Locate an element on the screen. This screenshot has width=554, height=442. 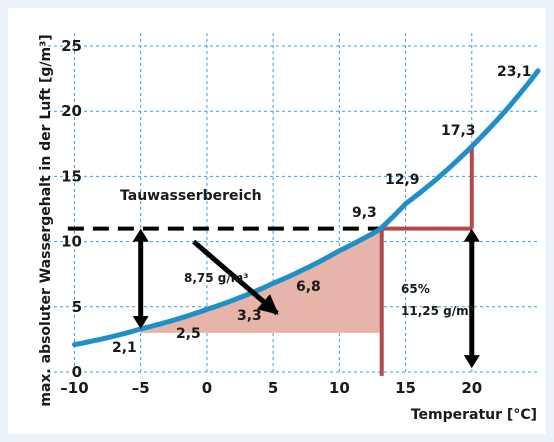
data-point-label: 12,9 is located at coordinates (402, 180).